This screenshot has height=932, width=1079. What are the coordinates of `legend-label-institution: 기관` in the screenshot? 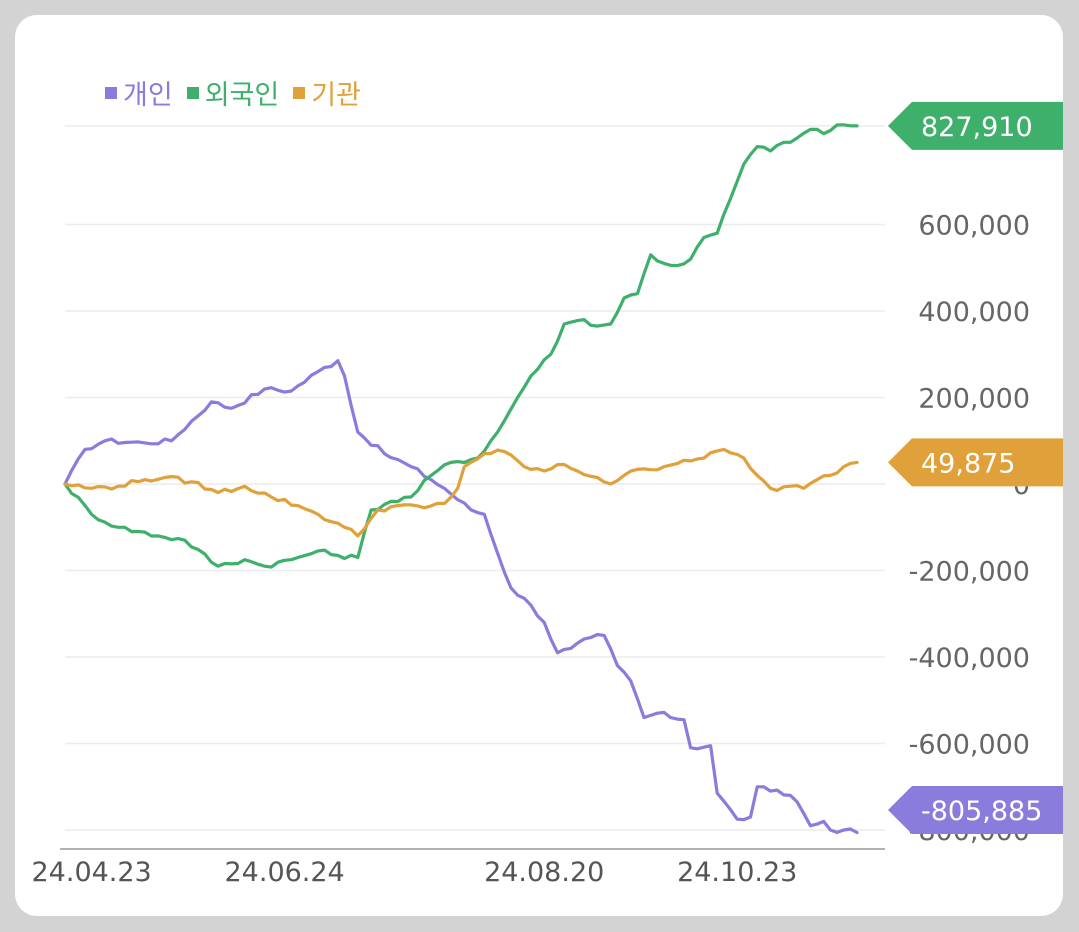 It's located at (336, 95).